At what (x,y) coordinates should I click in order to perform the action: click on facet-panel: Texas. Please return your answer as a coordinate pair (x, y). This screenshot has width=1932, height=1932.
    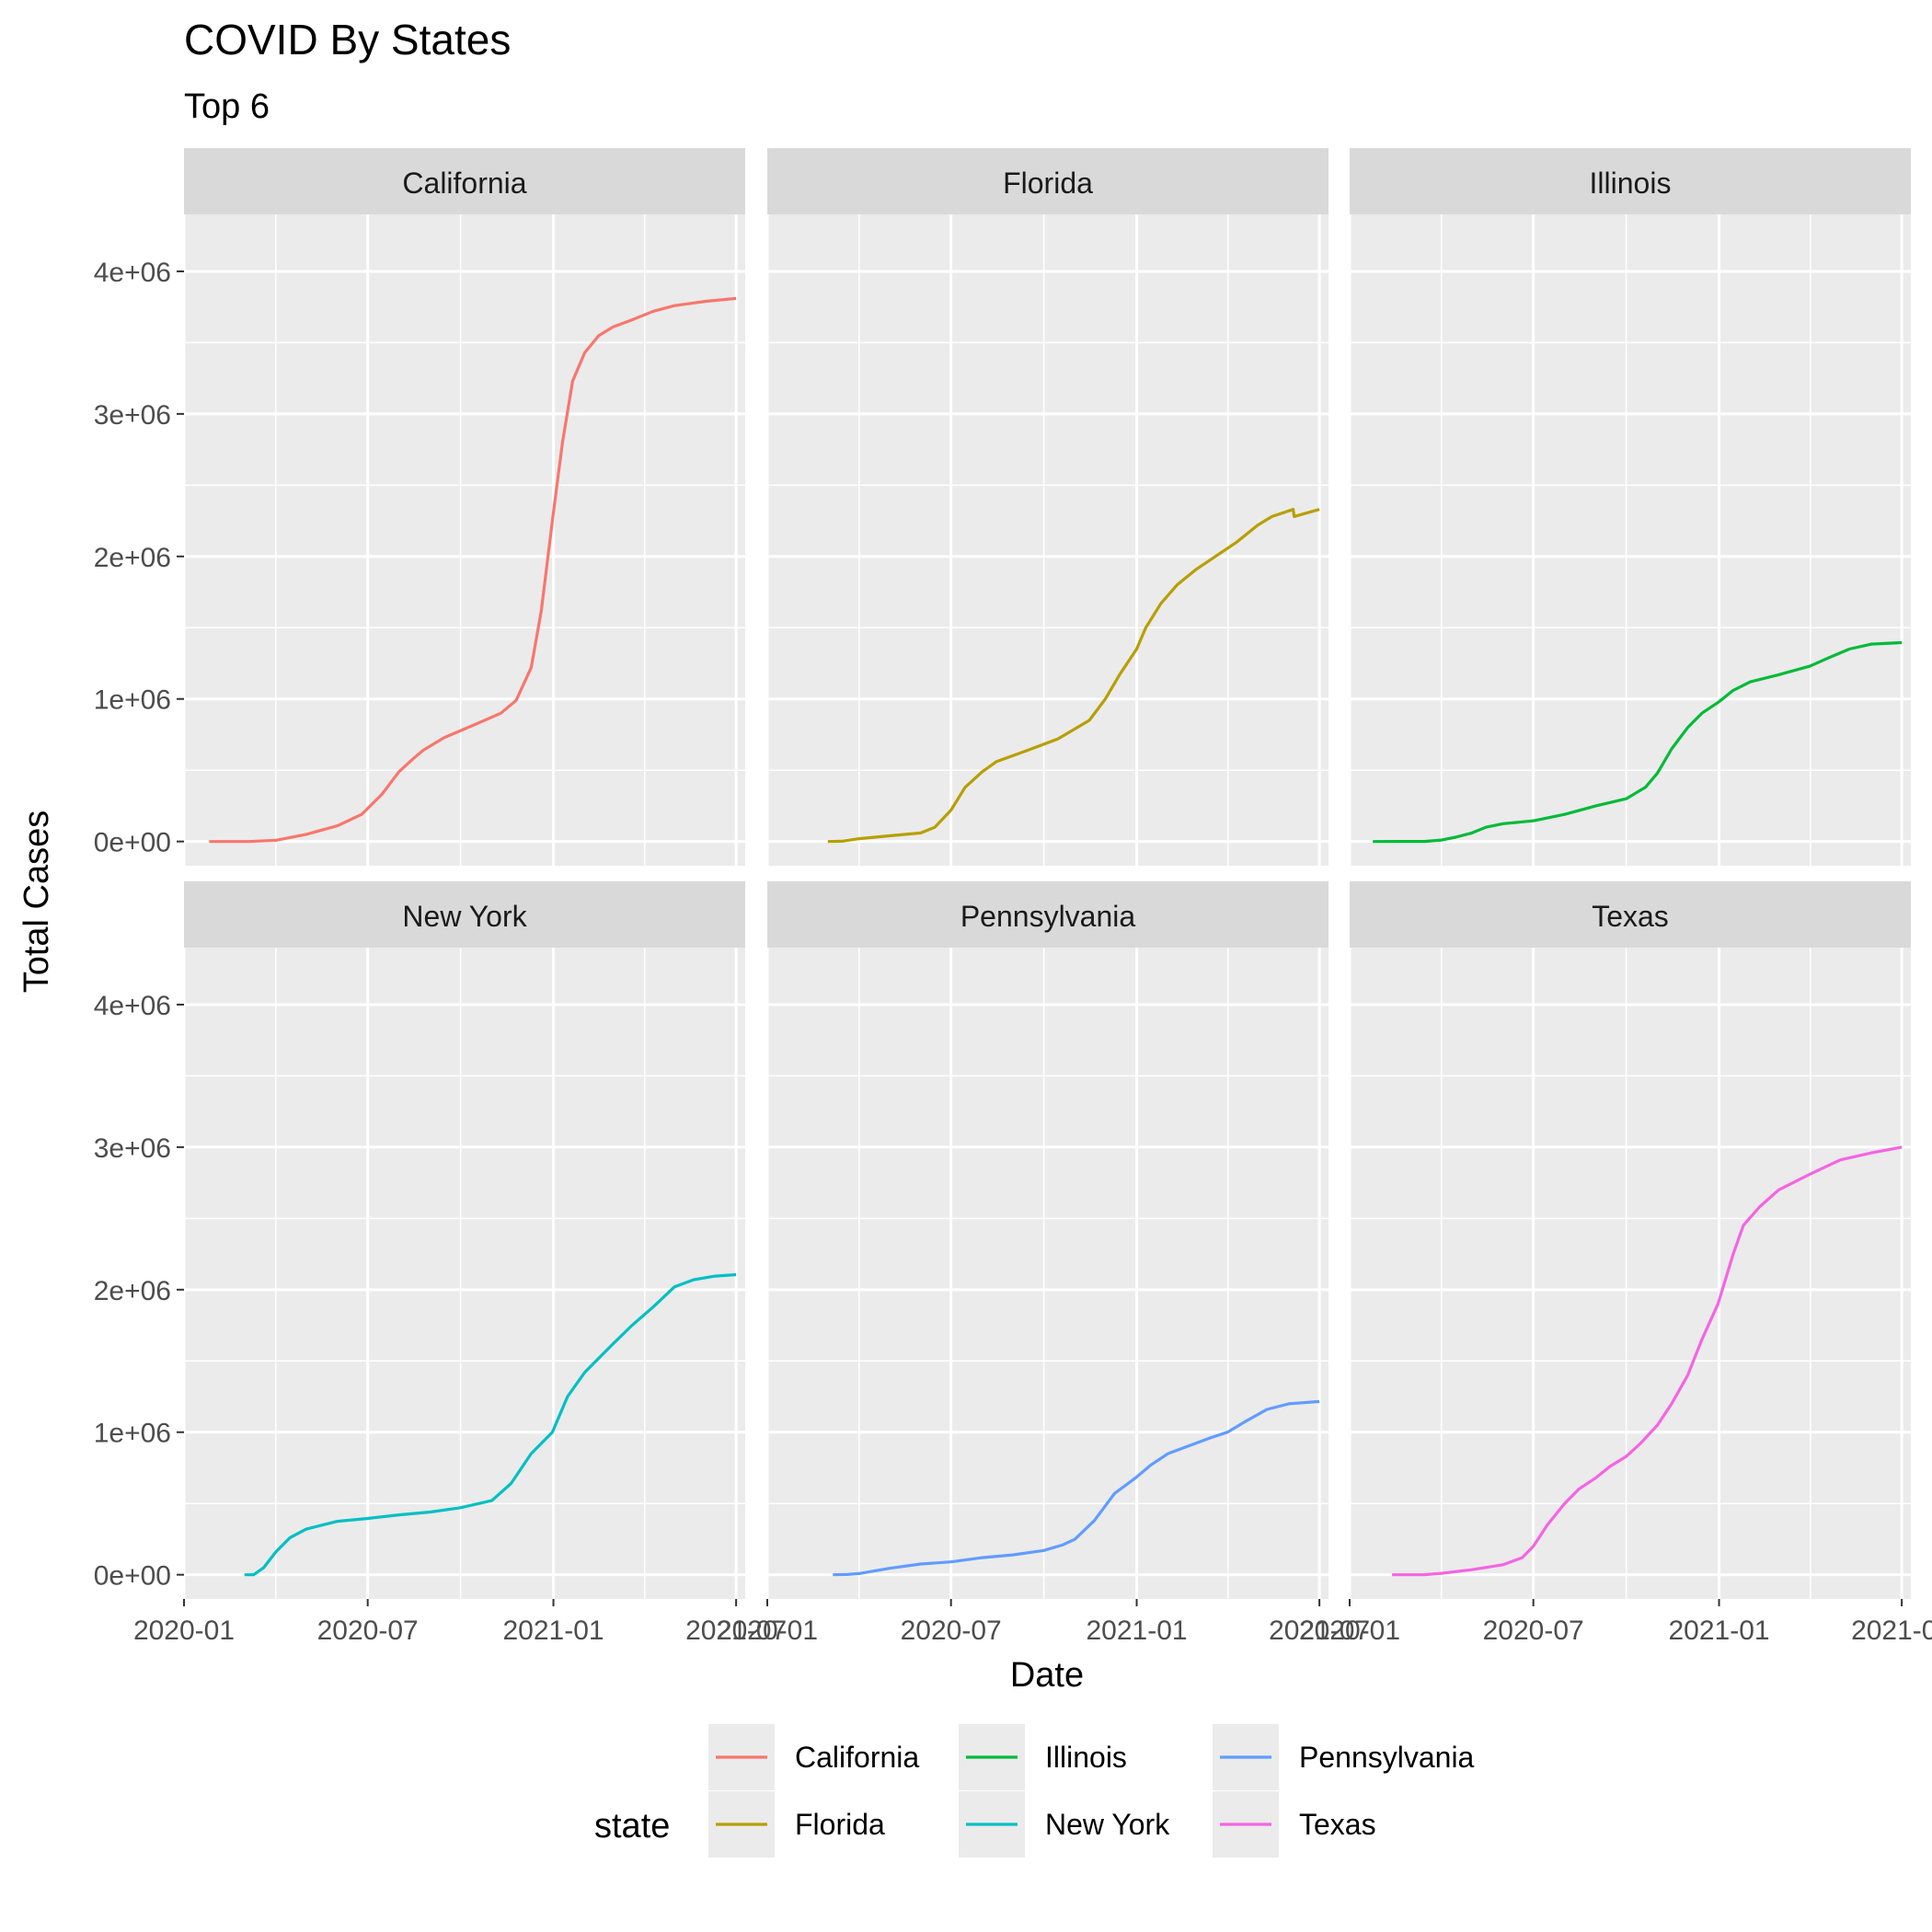
    Looking at the image, I should click on (1629, 1240).